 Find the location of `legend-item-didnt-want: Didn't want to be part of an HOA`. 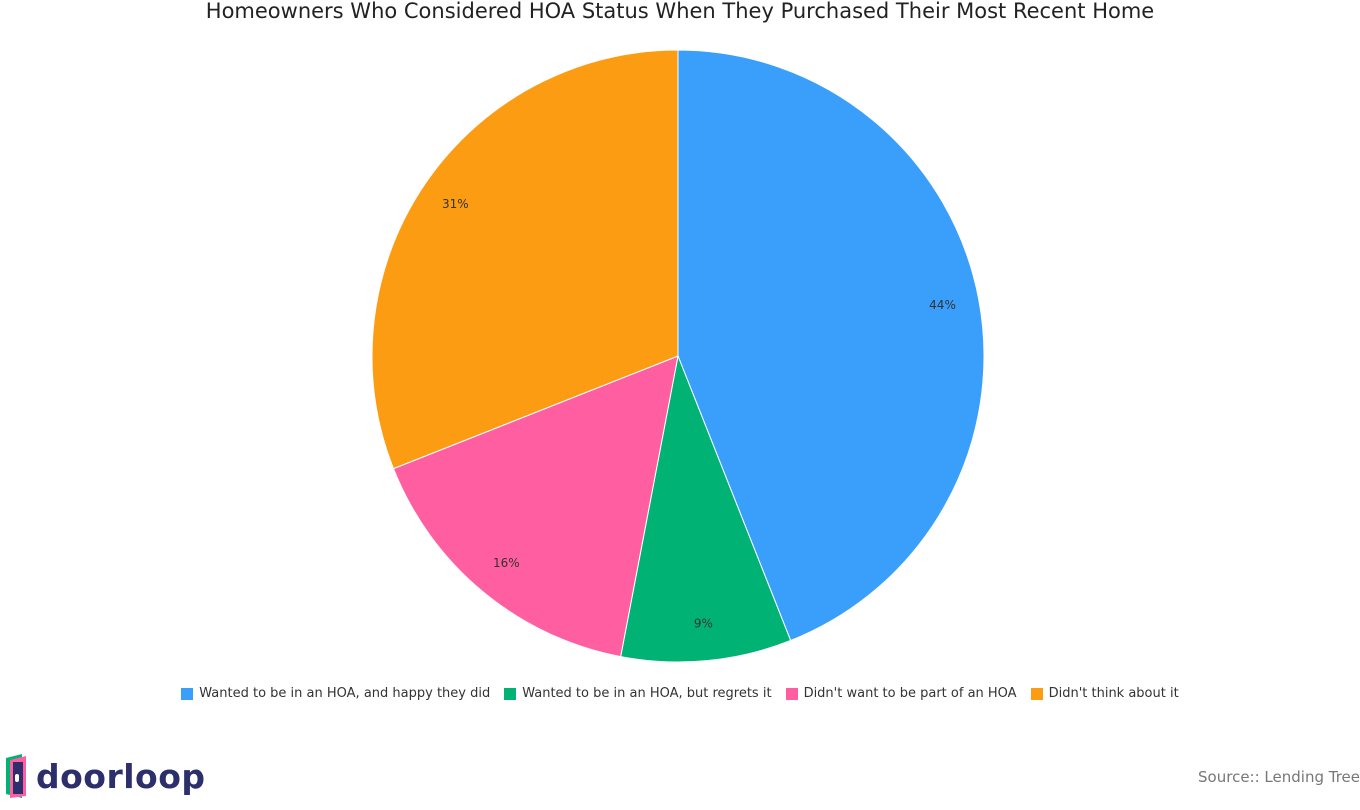

legend-item-didnt-want: Didn't want to be part of an HOA is located at coordinates (901, 693).